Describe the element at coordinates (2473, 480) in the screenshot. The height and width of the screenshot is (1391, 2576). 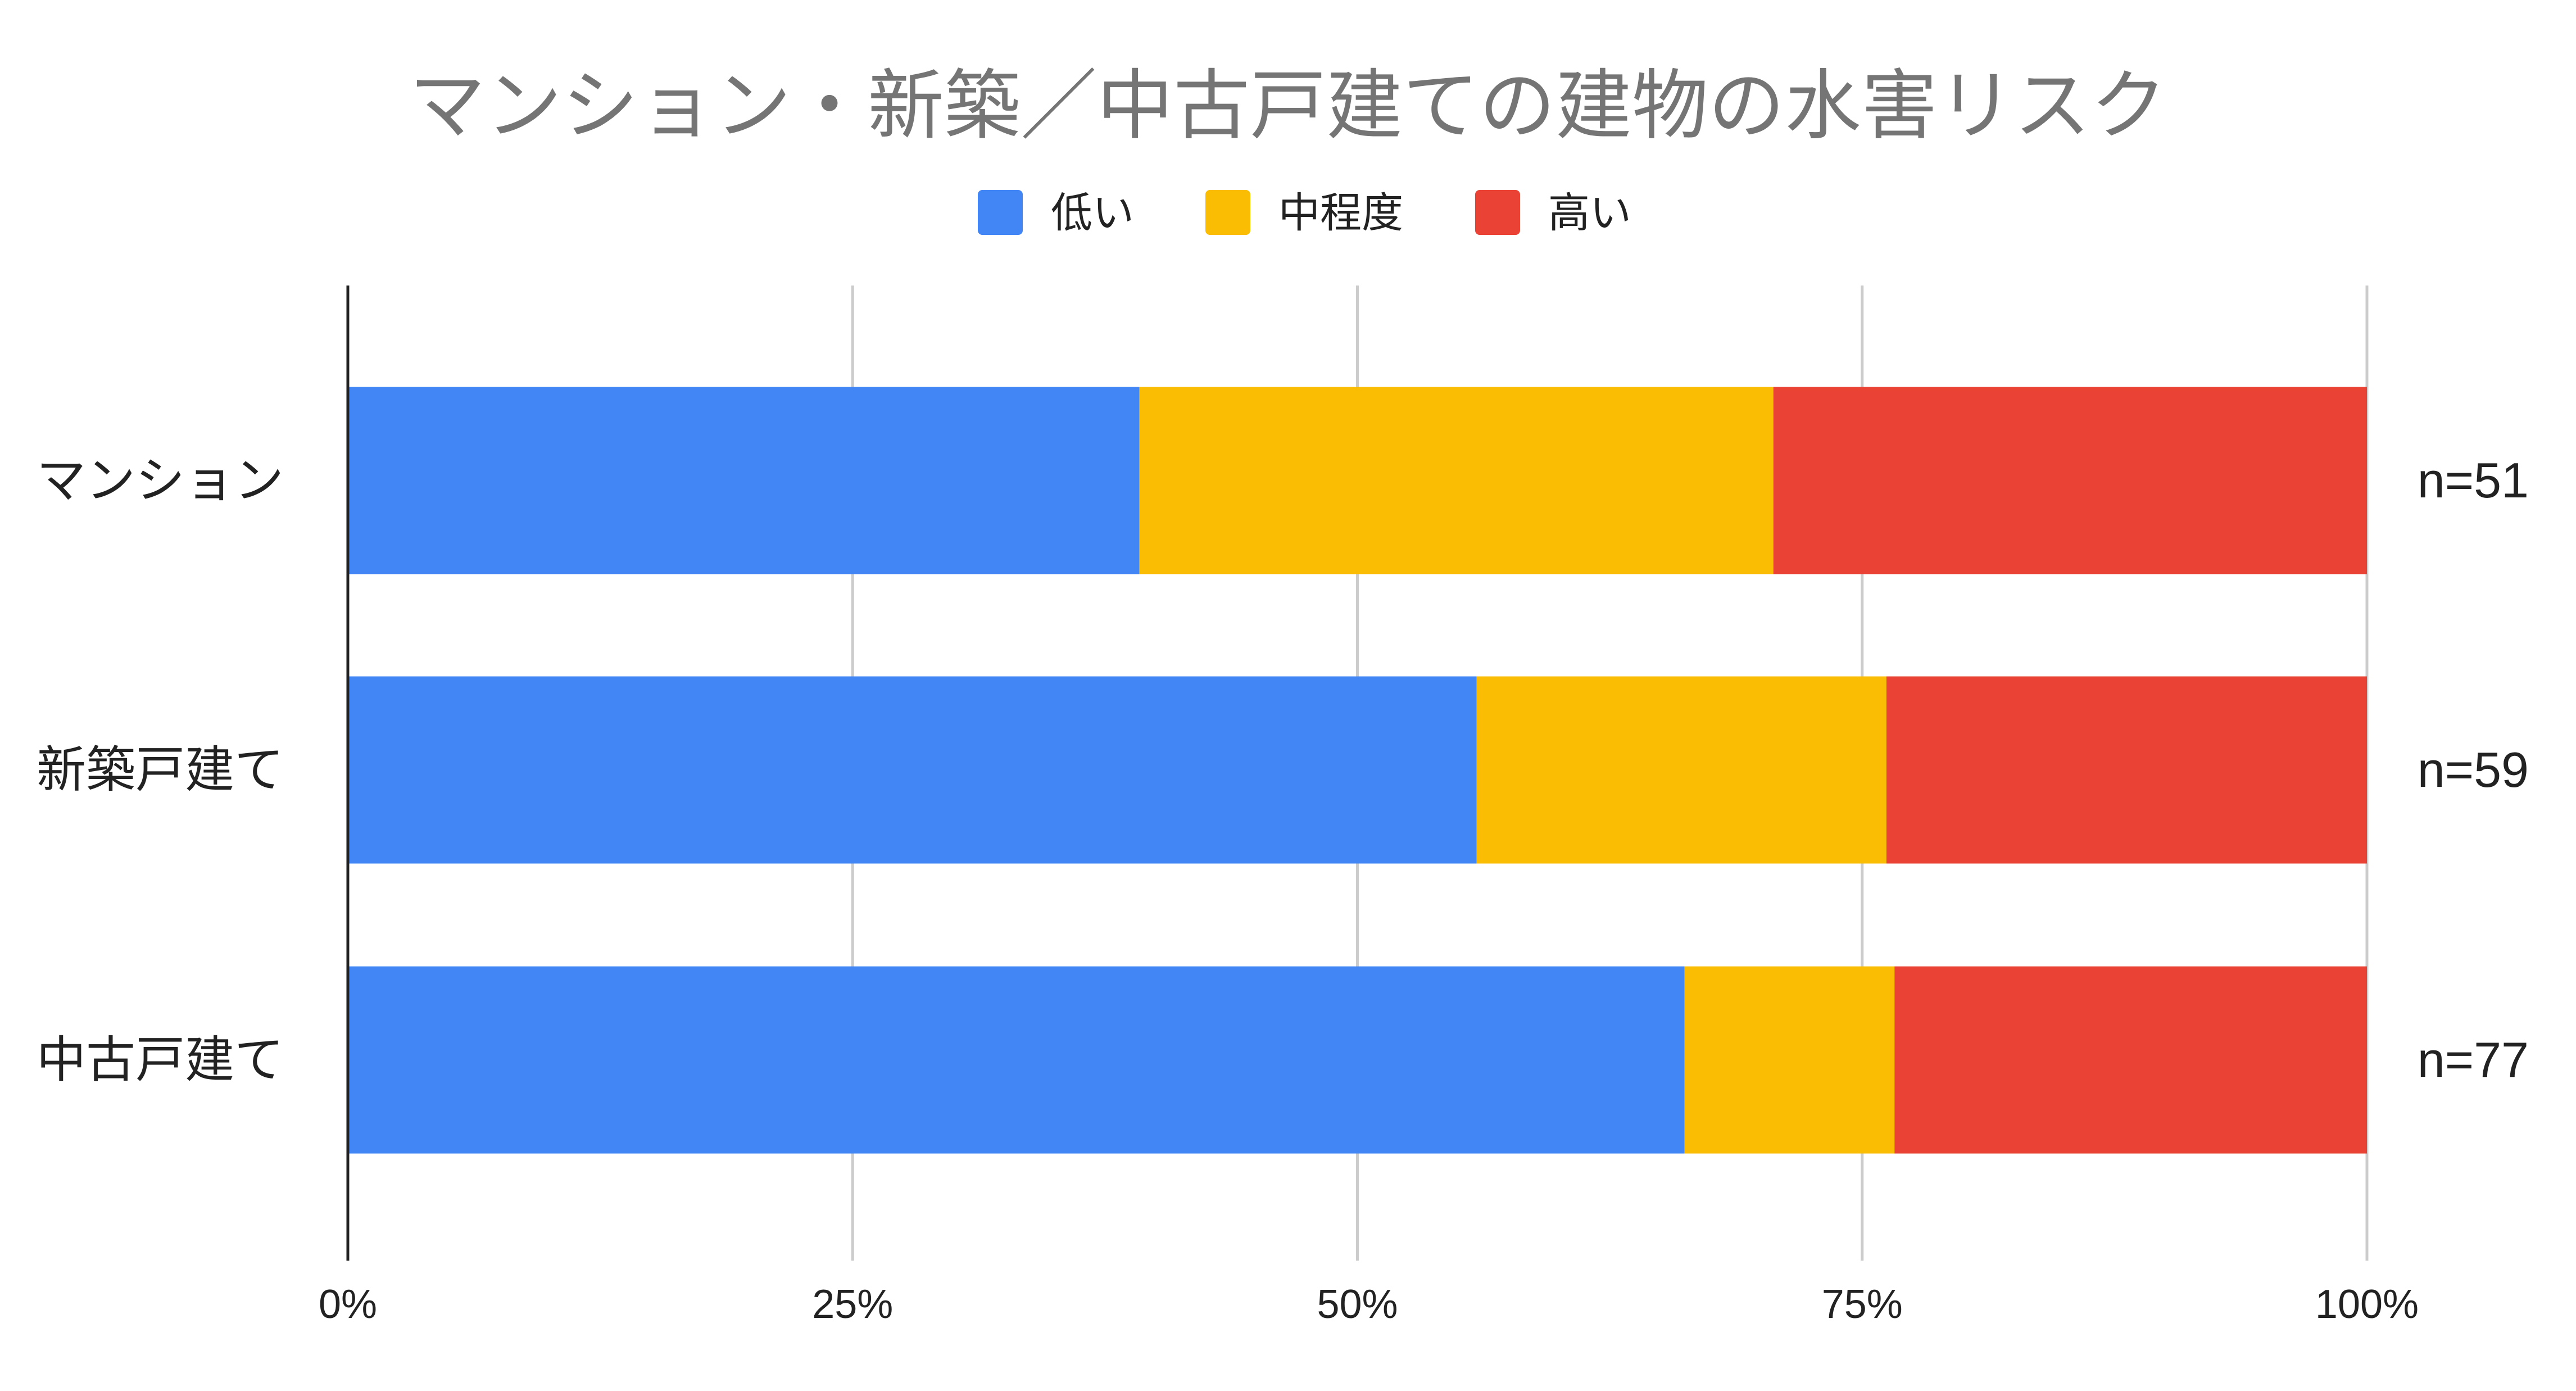
I see `sample-size-label-0: n=51` at that location.